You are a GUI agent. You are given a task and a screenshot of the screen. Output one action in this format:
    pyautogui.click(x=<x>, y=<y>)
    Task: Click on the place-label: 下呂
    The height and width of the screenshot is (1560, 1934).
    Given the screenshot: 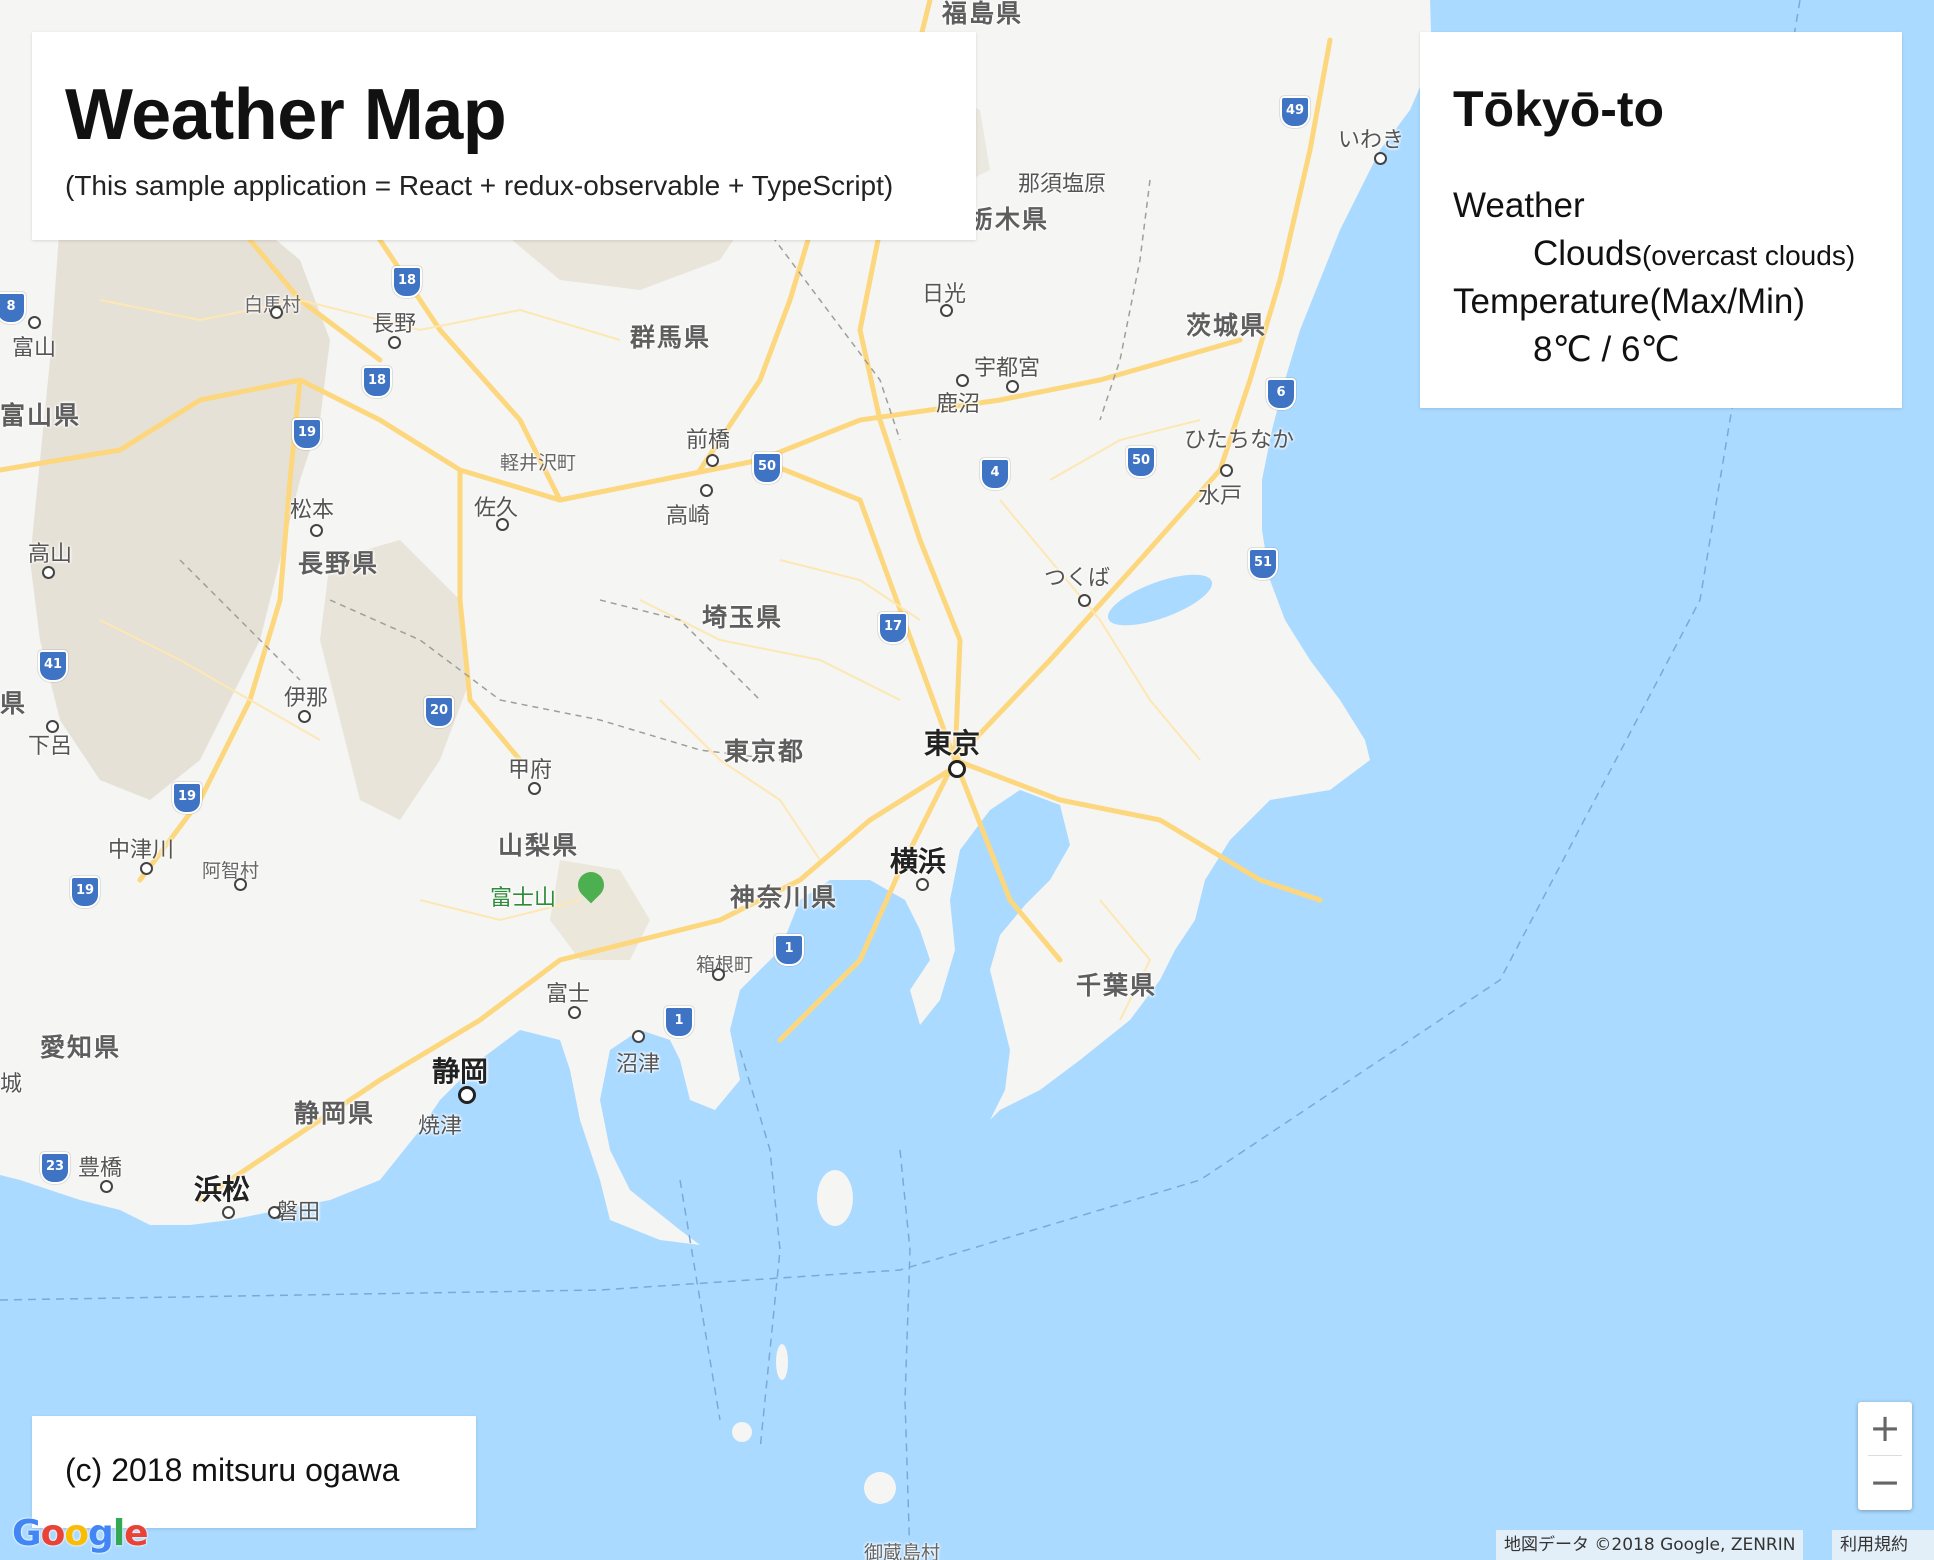 What is the action you would take?
    pyautogui.click(x=50, y=746)
    